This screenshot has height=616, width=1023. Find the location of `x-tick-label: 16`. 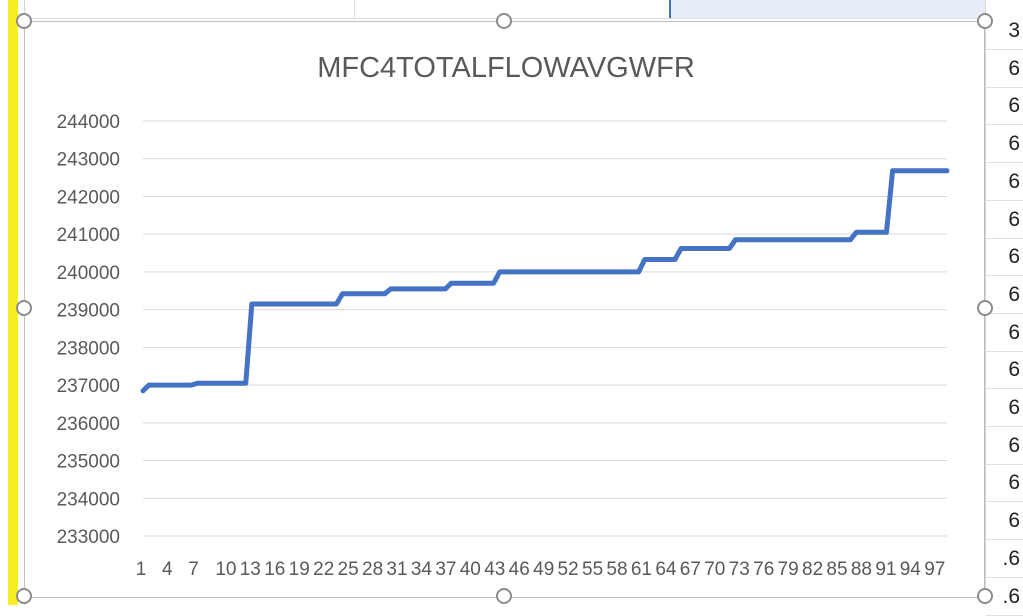

x-tick-label: 16 is located at coordinates (274, 569).